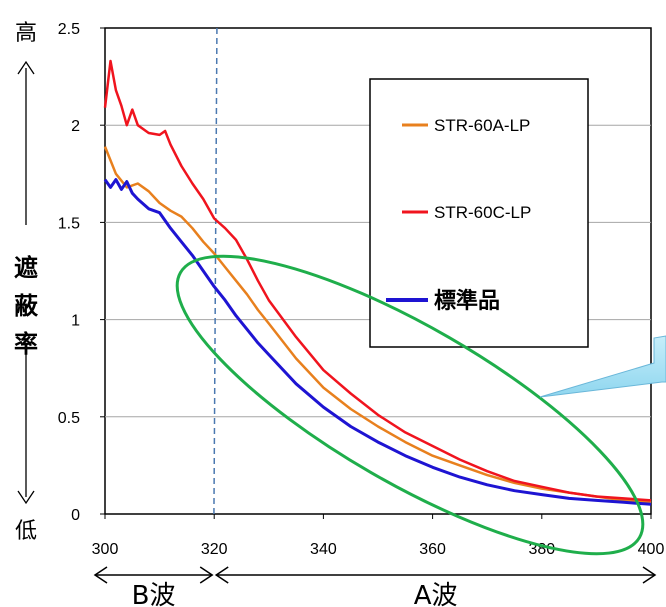 The width and height of the screenshot is (666, 607). I want to click on y-tick-labels: 0 0.5 1 1.5 2 2.5, so click(81, 272).